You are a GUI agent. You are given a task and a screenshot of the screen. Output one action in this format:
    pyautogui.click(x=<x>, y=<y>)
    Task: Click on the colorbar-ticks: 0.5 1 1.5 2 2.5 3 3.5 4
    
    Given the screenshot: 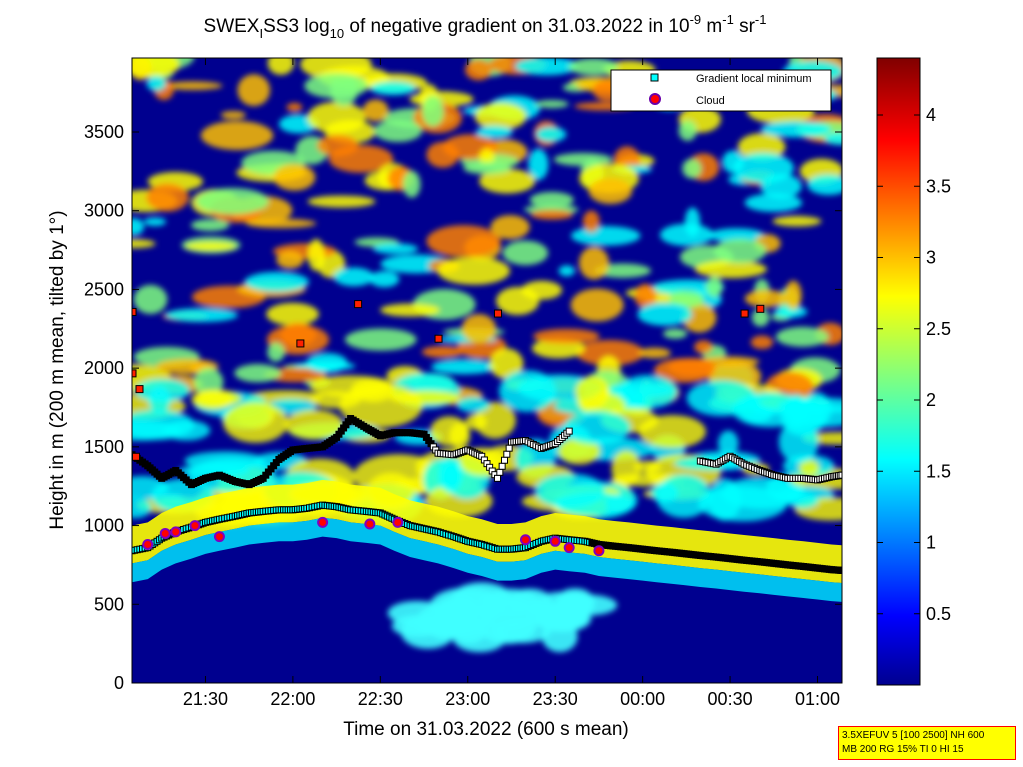 What is the action you would take?
    pyautogui.click(x=914, y=364)
    